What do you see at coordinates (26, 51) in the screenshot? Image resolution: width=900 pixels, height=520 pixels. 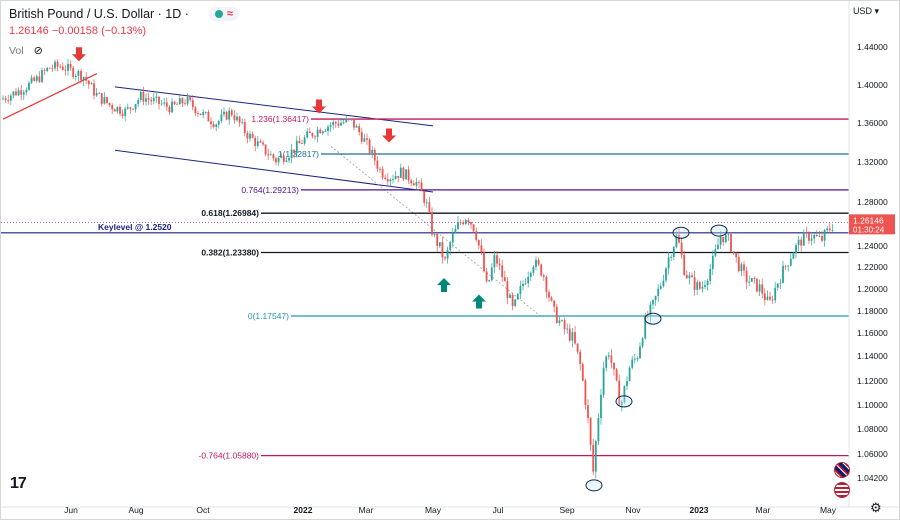 I see `volume-legend: Vol ⊘` at bounding box center [26, 51].